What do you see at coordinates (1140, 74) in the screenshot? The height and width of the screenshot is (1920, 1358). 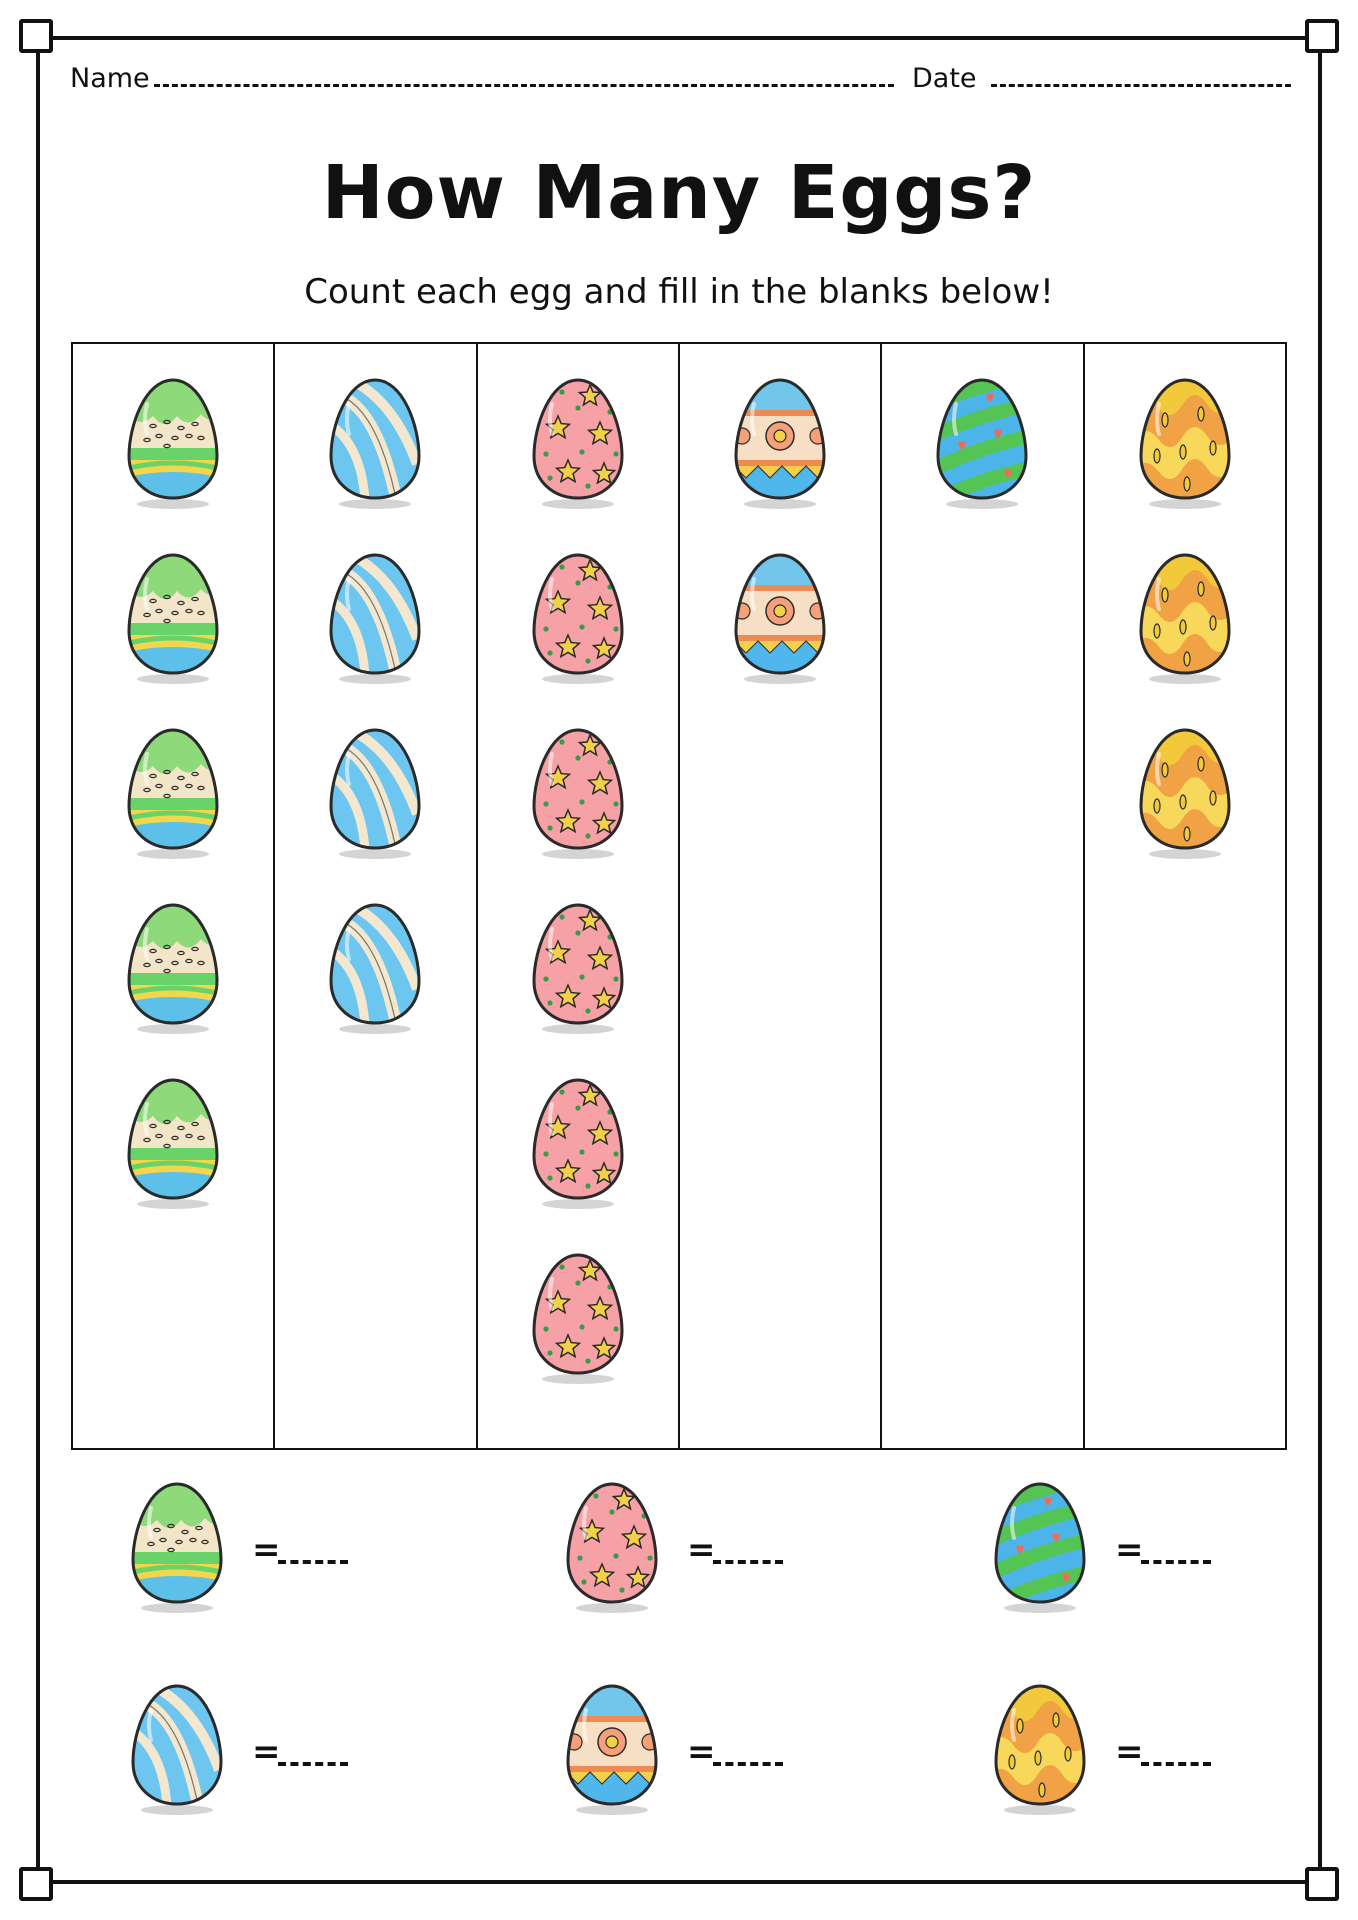 I see `date-blank-line` at bounding box center [1140, 74].